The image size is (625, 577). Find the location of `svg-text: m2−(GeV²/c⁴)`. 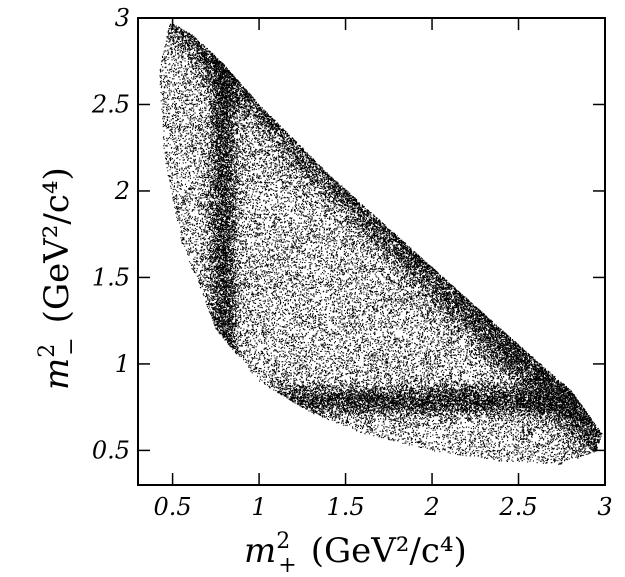

svg-text: m2−(GeV²/c⁴) is located at coordinates (59, 278).